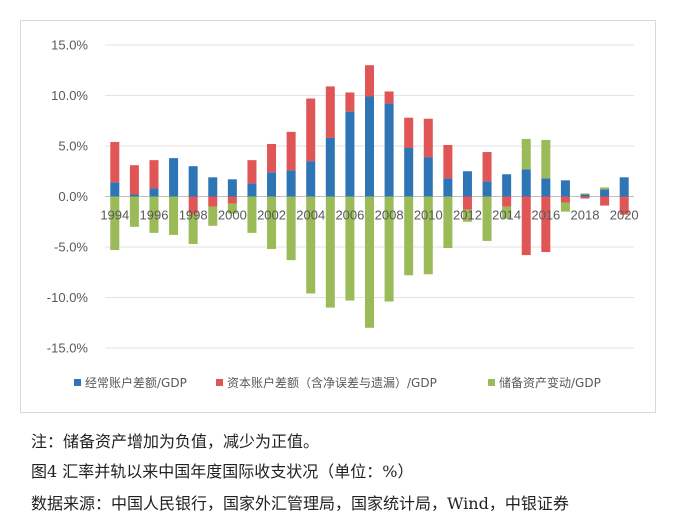  Describe the element at coordinates (213, 216) in the screenshot. I see `bar-series3-1999` at that location.